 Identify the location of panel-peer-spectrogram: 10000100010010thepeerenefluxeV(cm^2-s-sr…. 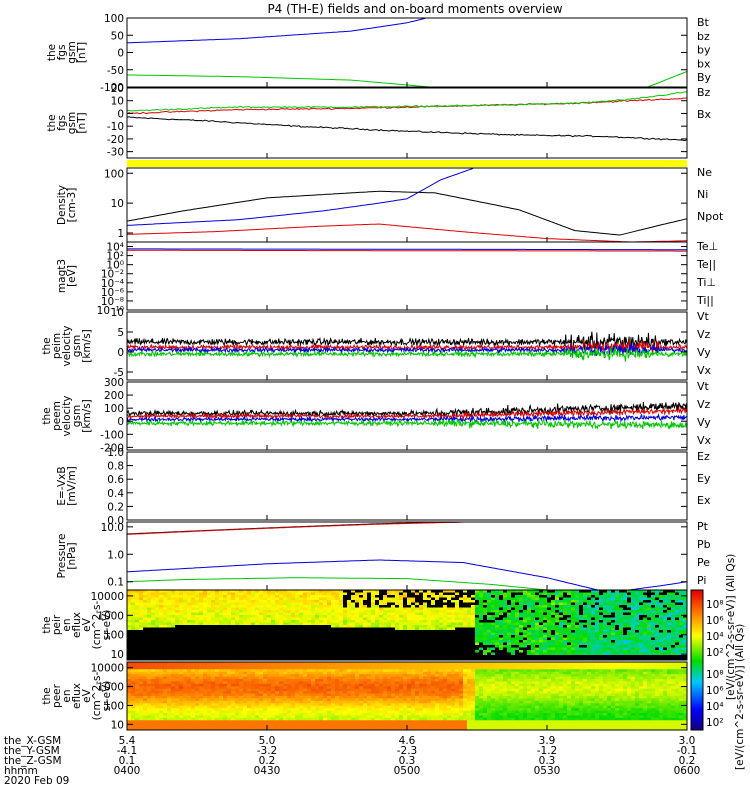
(364, 696).